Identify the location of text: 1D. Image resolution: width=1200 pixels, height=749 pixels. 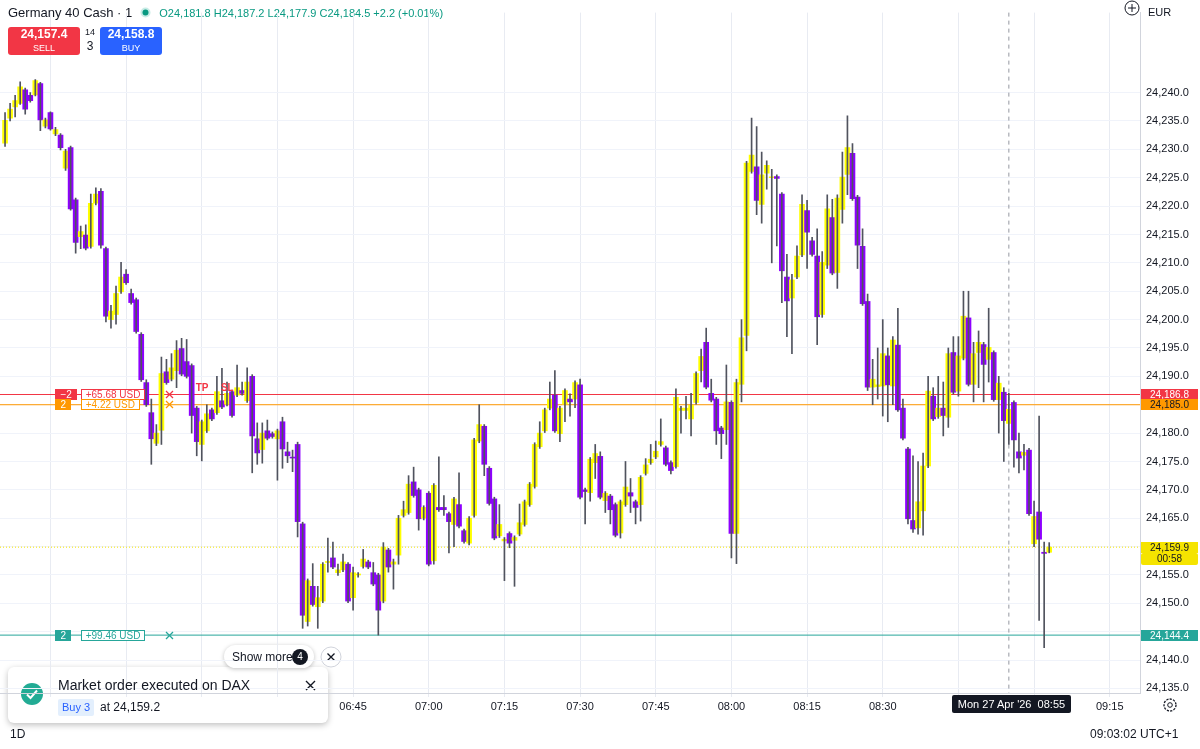
(18, 734).